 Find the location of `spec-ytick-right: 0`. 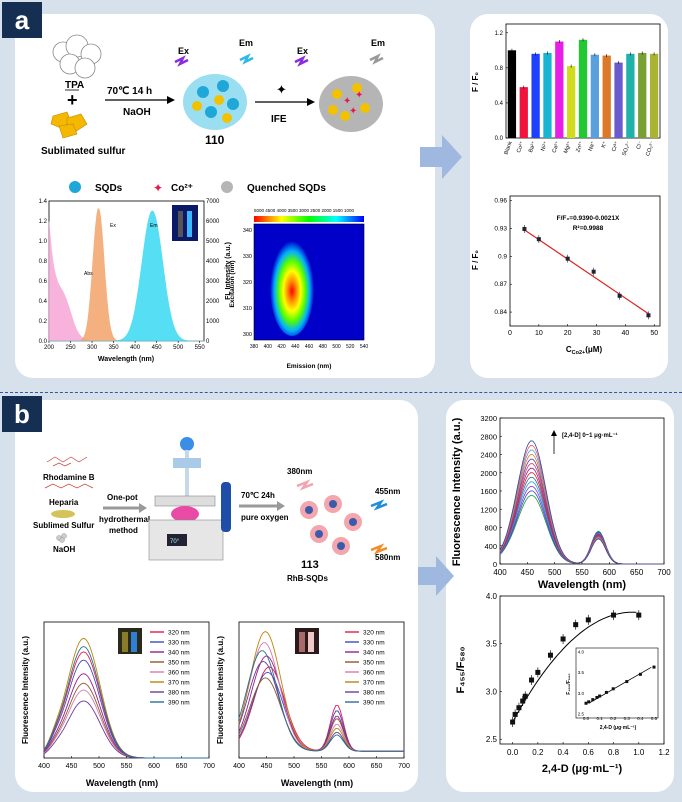

spec-ytick-right: 0 is located at coordinates (208, 342).